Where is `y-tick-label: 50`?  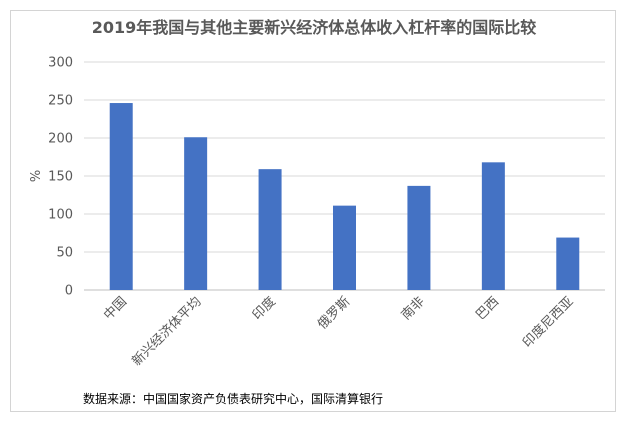 y-tick-label: 50 is located at coordinates (64, 253).